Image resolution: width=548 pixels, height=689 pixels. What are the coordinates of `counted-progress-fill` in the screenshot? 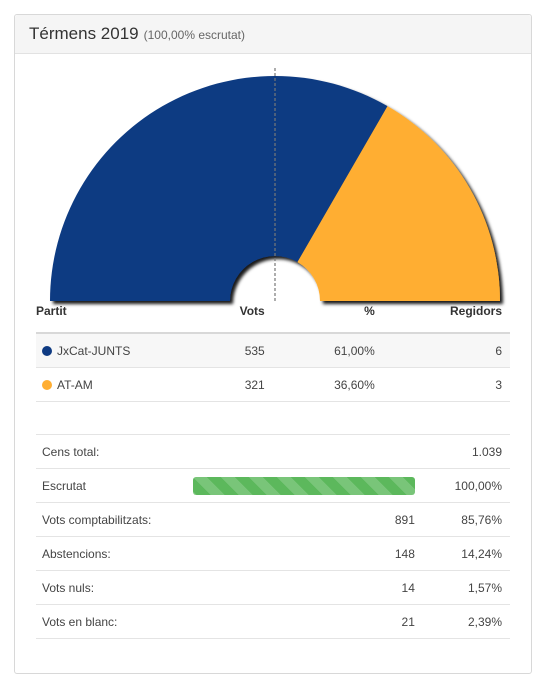 It's located at (304, 486).